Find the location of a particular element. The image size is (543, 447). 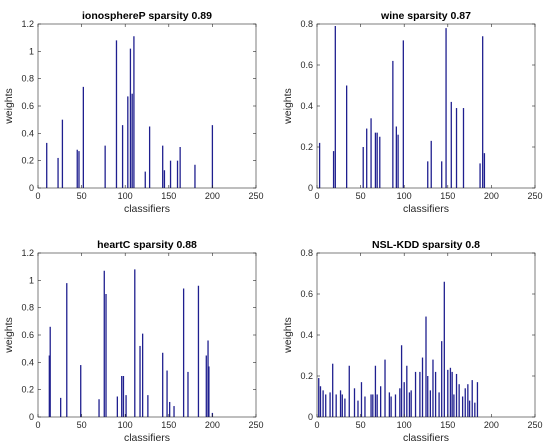

chart-title: ionosphereP sparsity 0.89 is located at coordinates (147, 16).